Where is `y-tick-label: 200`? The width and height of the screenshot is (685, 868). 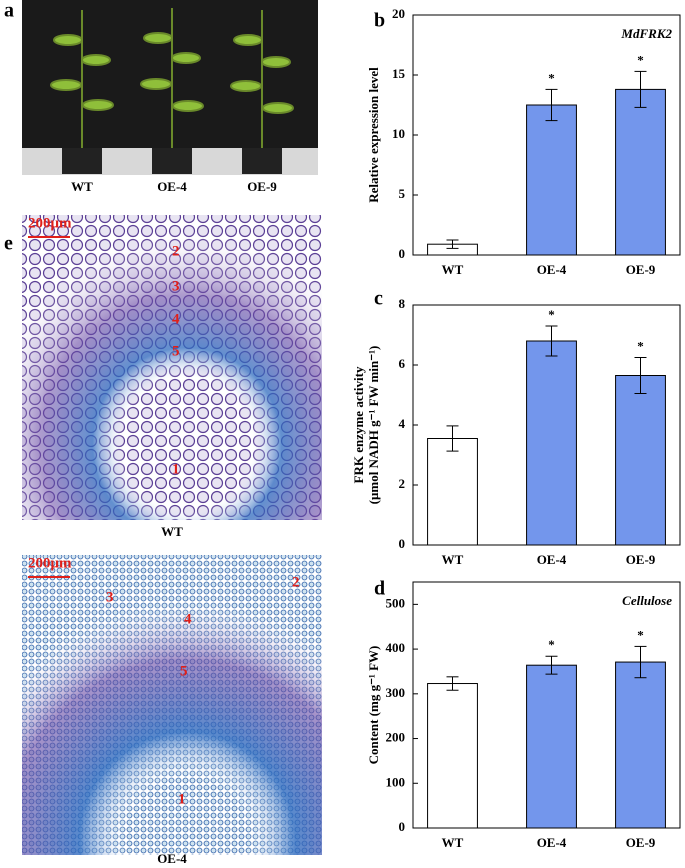 y-tick-label: 200 is located at coordinates (396, 737).